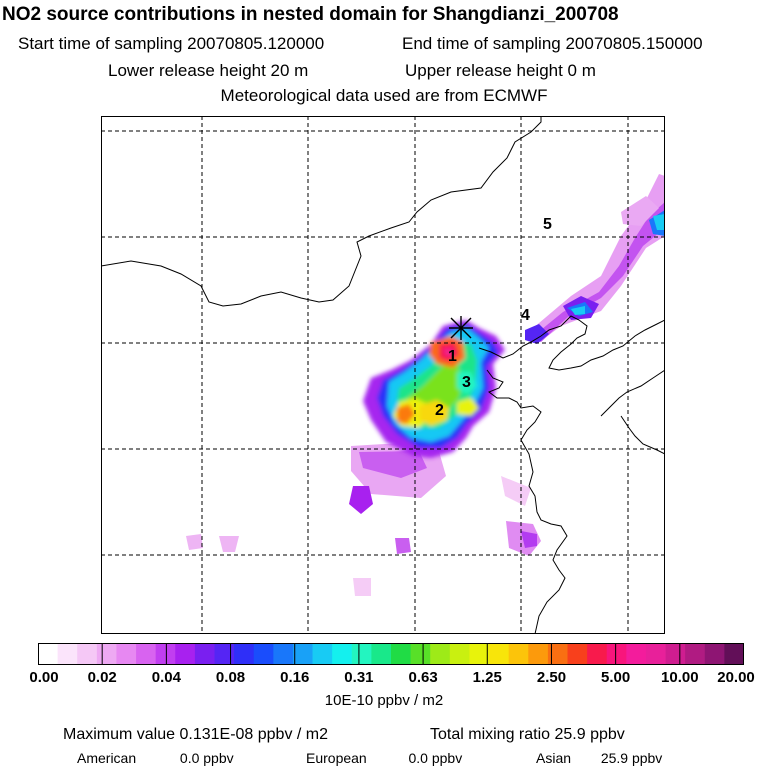 Image resolution: width=768 pixels, height=768 pixels. Describe the element at coordinates (527, 734) in the screenshot. I see `total-mixing-ratio-text: Total mixing ratio 25.9 ppbv` at that location.